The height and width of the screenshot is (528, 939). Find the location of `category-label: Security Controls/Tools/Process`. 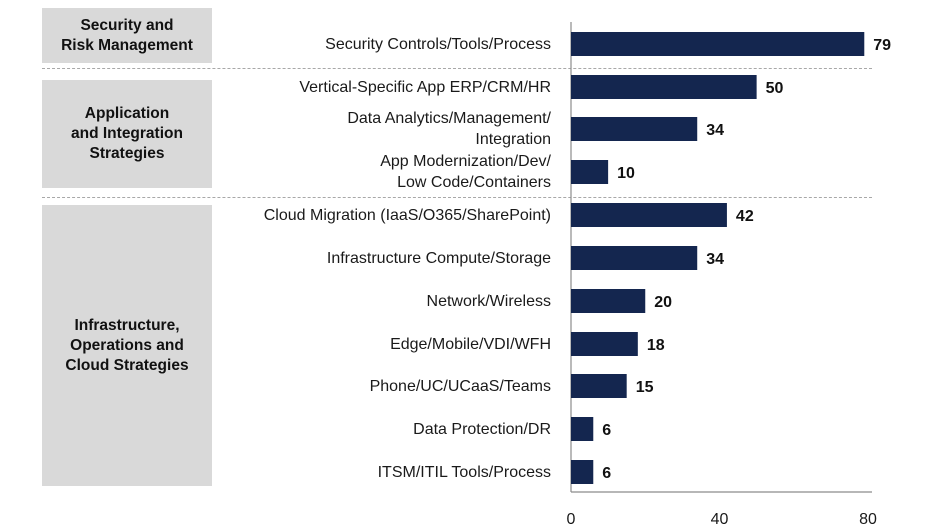

category-label: Security Controls/Tools/Process is located at coordinates (438, 44).